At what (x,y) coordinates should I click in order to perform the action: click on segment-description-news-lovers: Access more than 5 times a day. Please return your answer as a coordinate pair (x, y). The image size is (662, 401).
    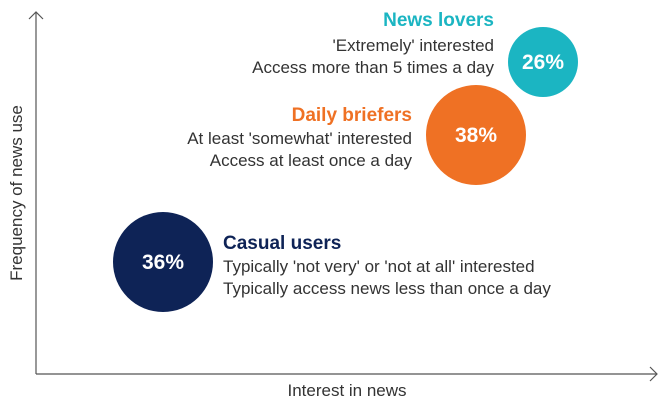
    Looking at the image, I should click on (373, 67).